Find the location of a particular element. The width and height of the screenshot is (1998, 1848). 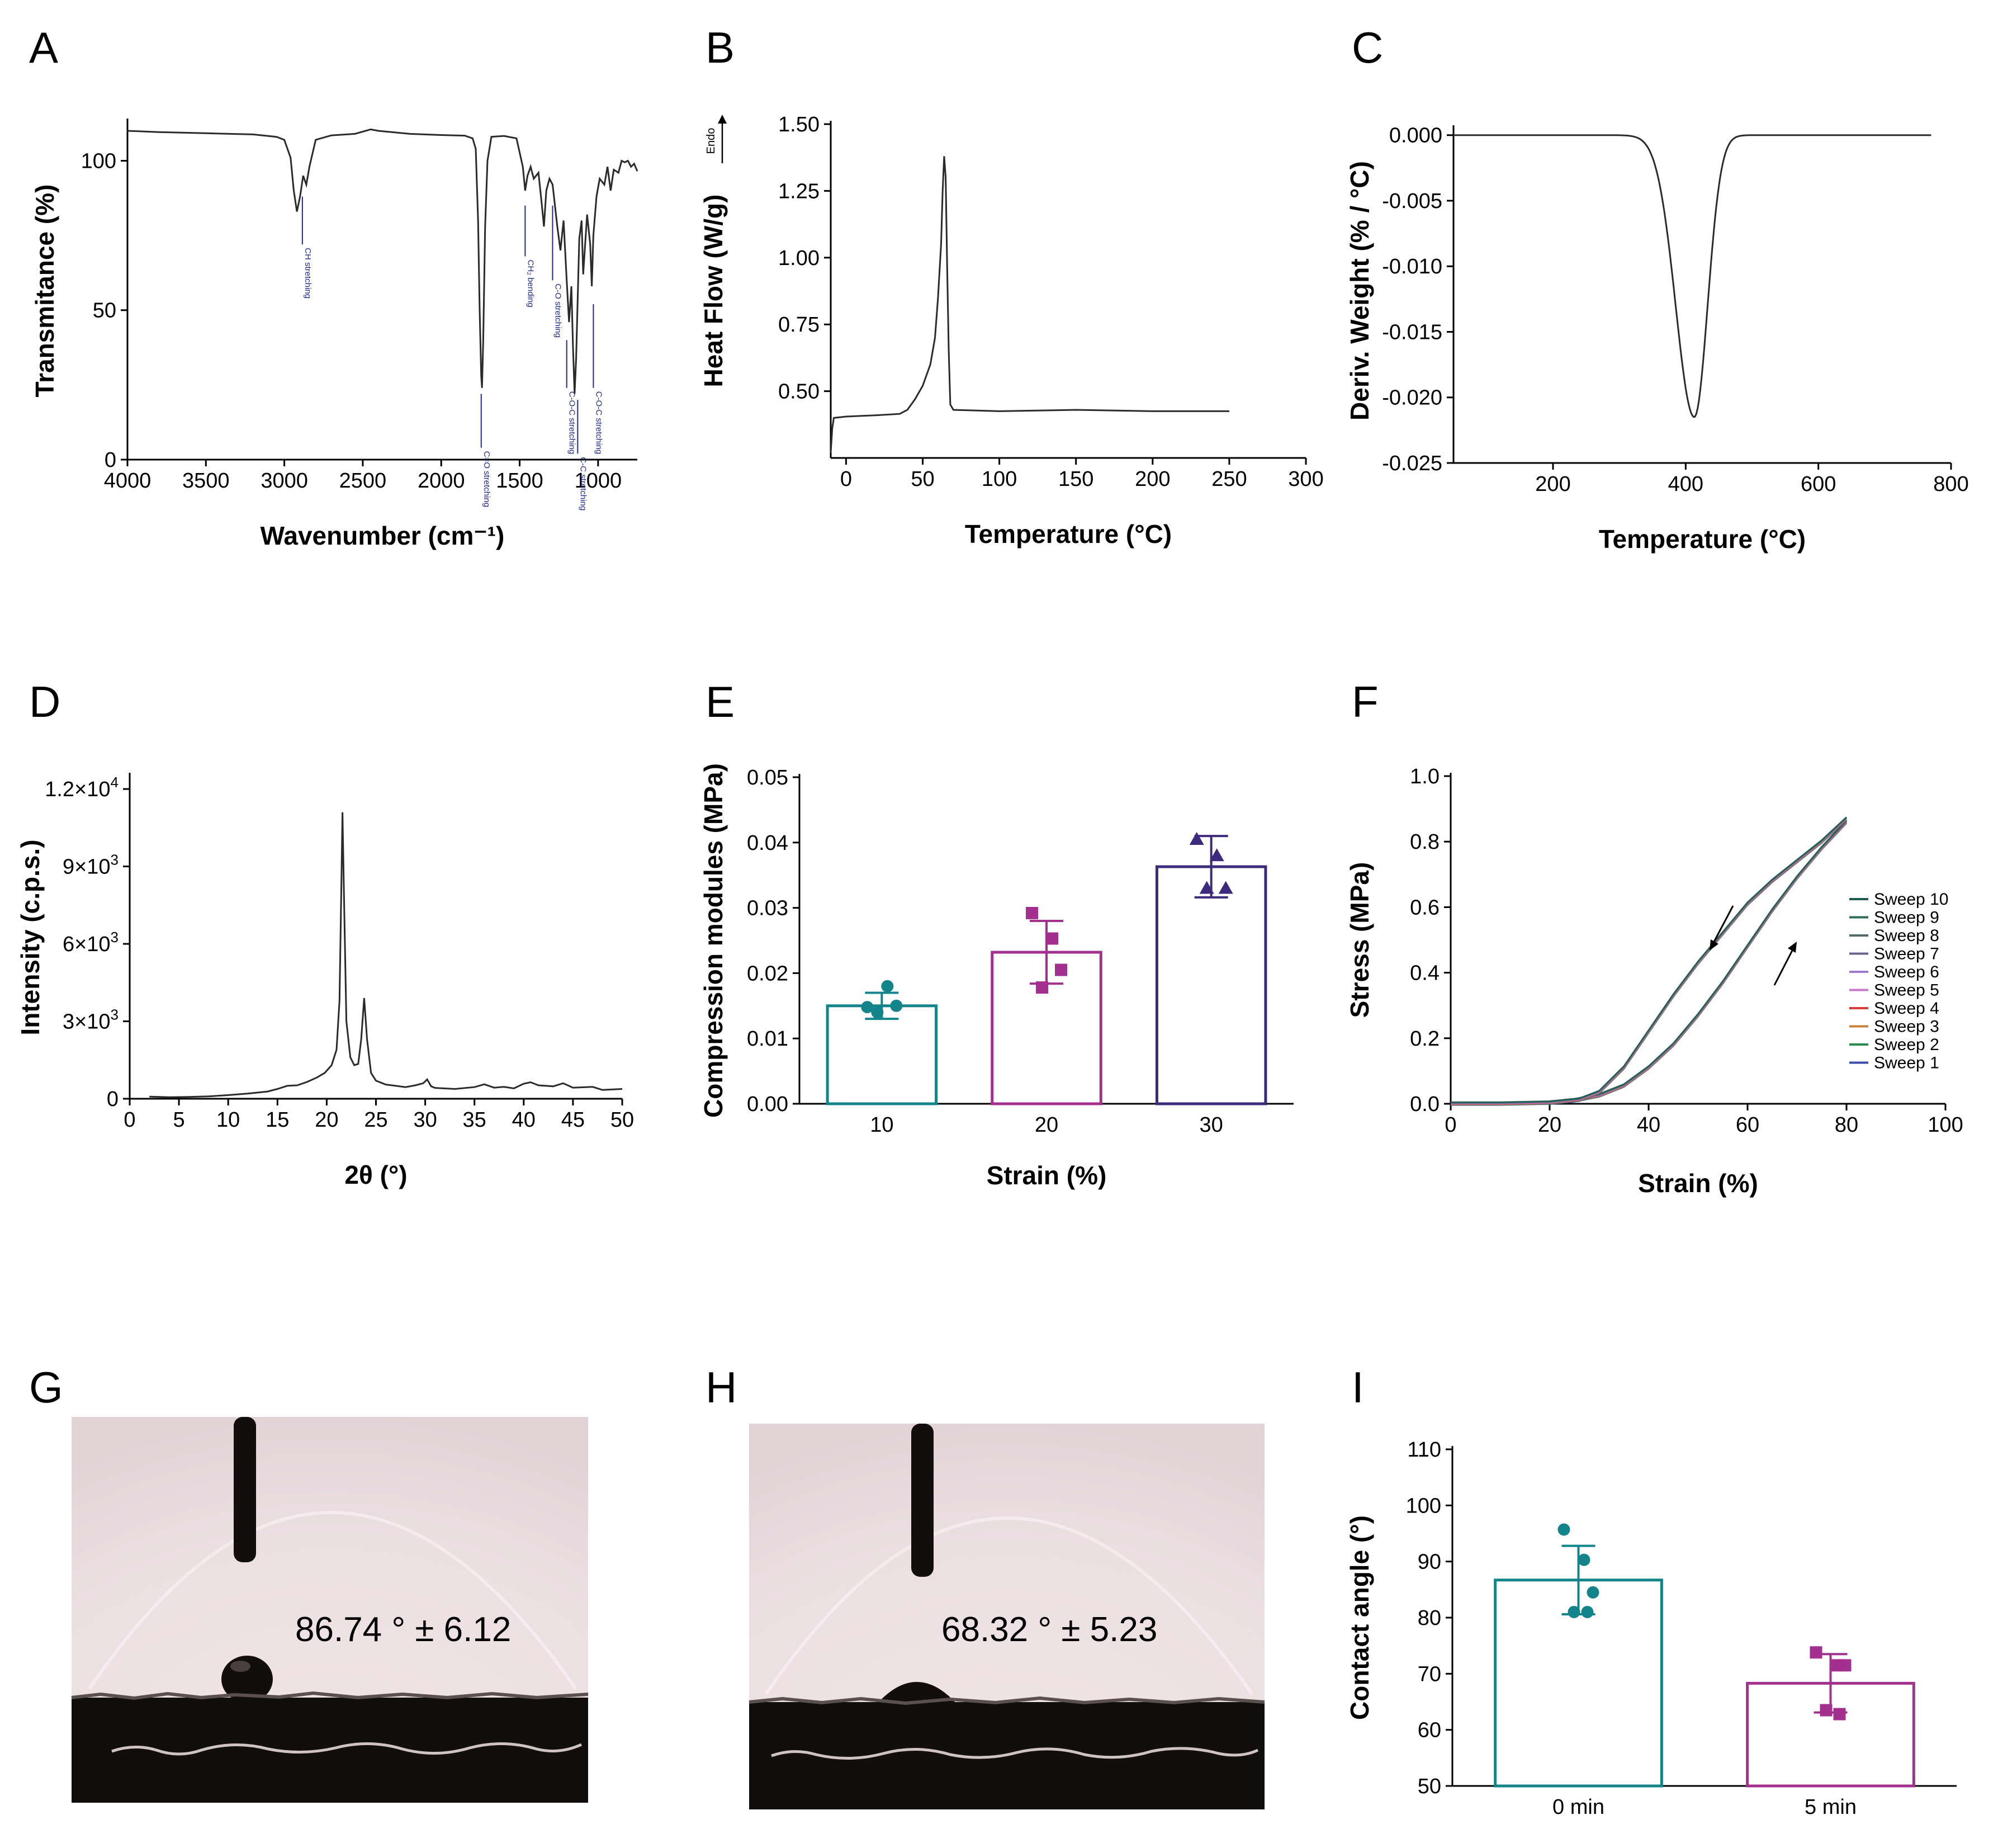

loading-arrow-head is located at coordinates (1792, 947).